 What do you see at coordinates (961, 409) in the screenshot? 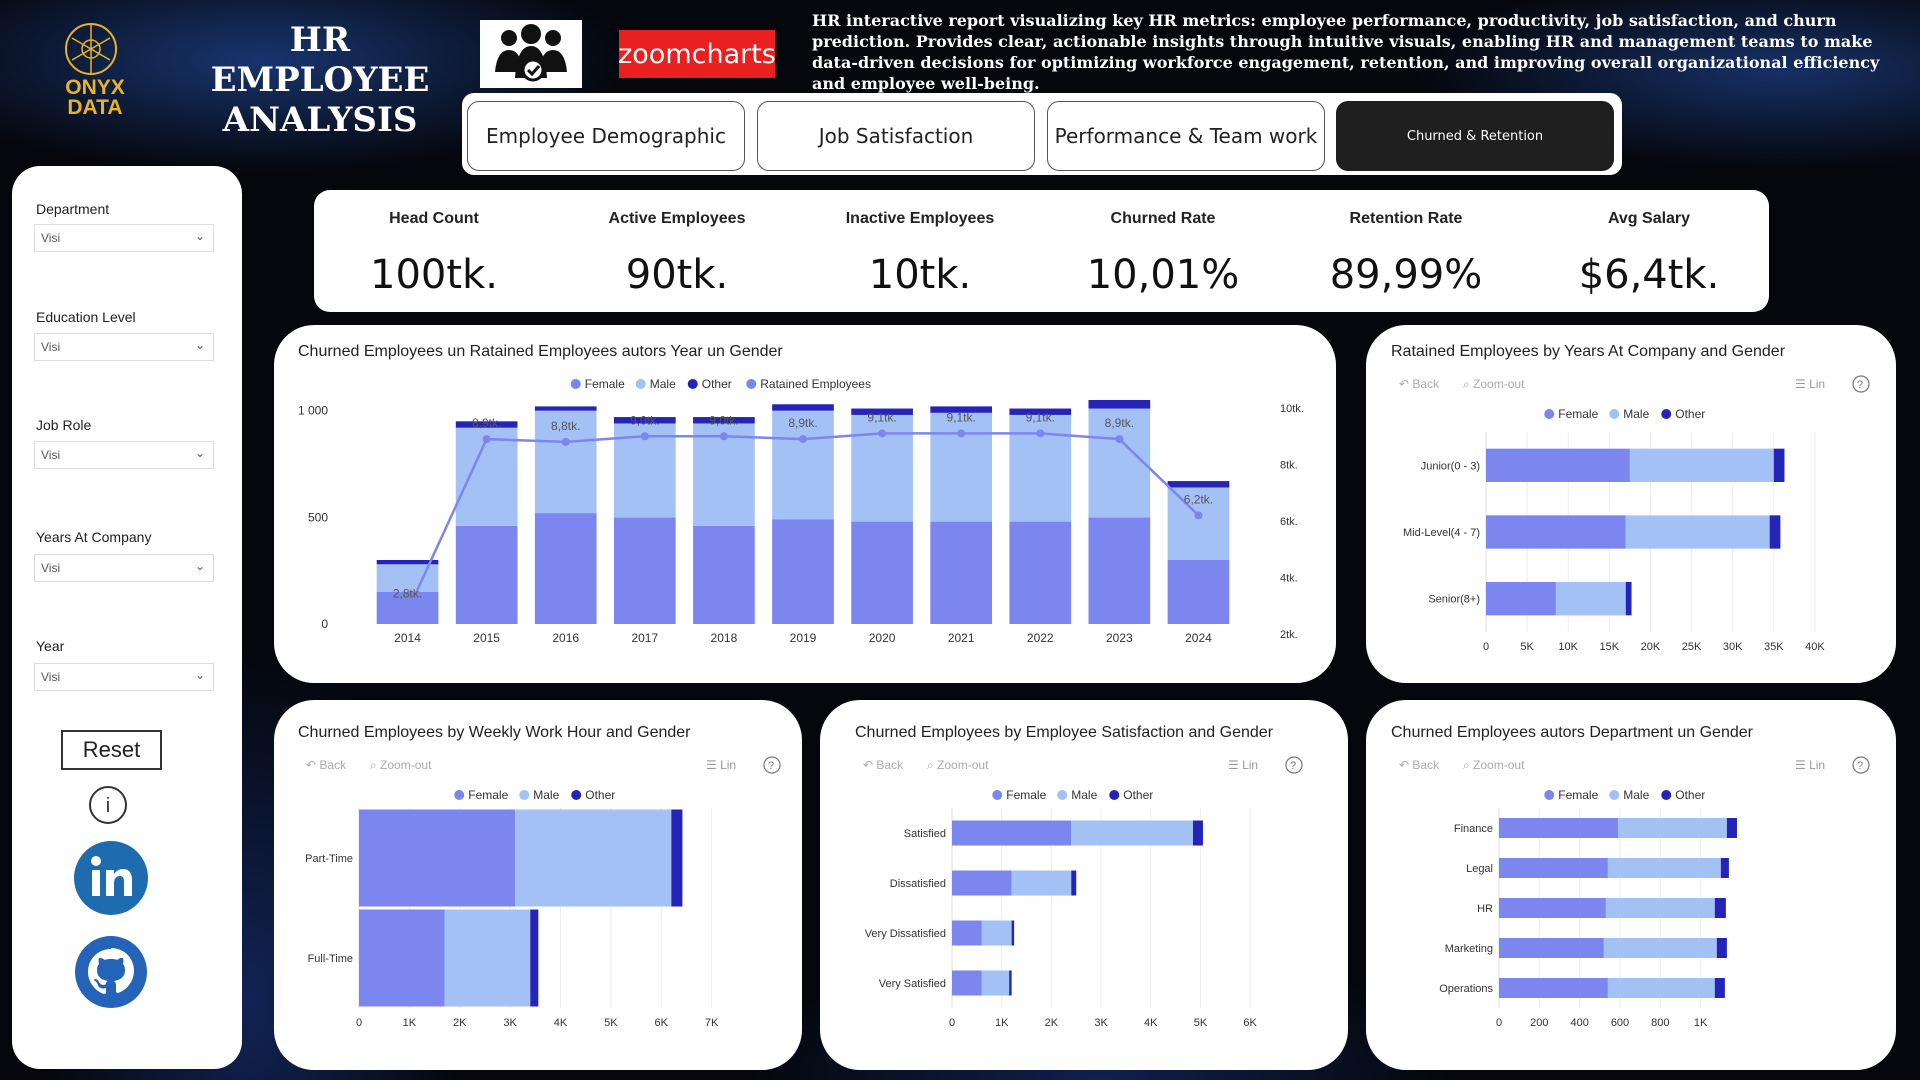
I see `bar-other-2021` at bounding box center [961, 409].